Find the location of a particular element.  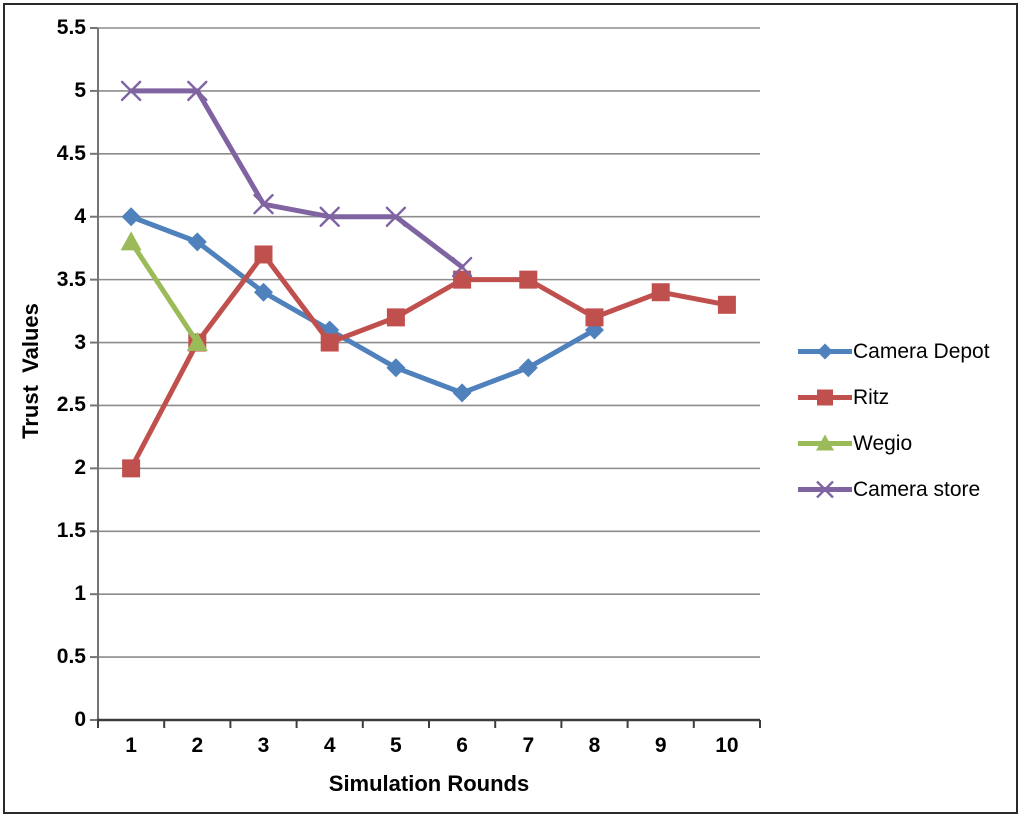

series-line-camera-depot is located at coordinates (362, 305).